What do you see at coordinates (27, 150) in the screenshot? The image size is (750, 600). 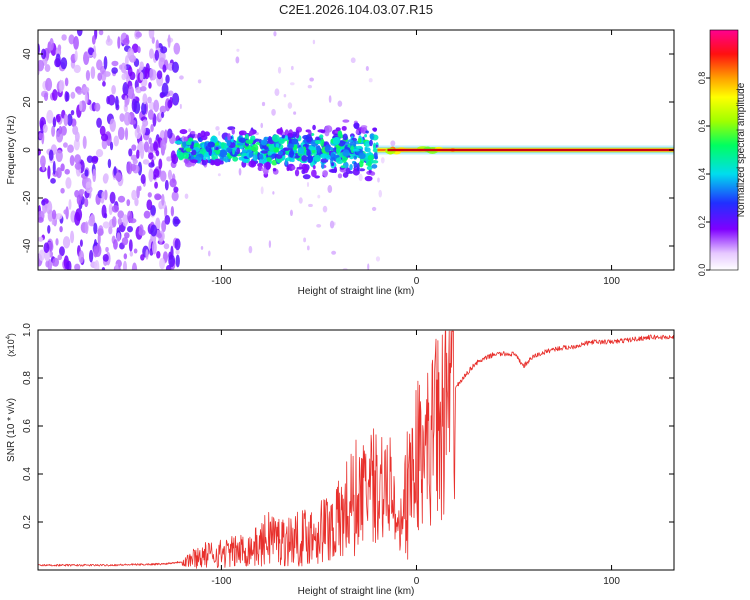 I see `spectrogram-y-tick-label: 0` at bounding box center [27, 150].